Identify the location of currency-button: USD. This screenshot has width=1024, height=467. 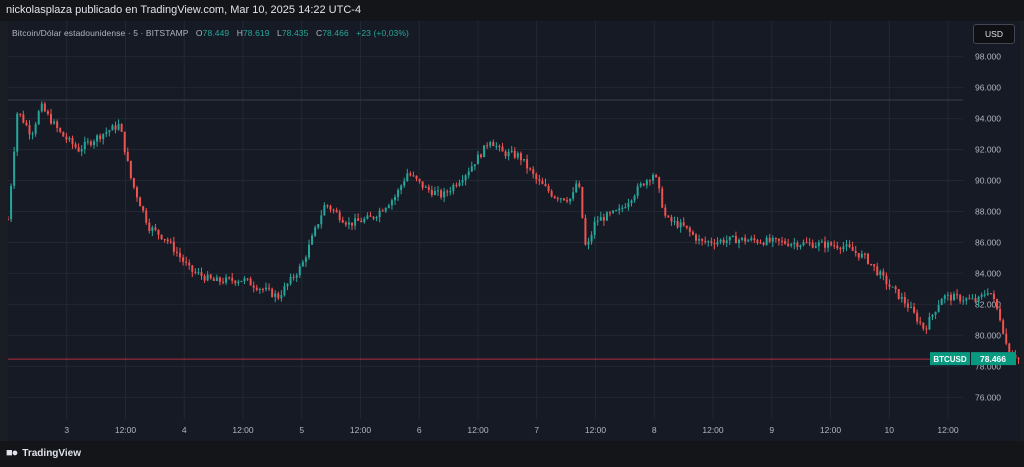
(994, 34).